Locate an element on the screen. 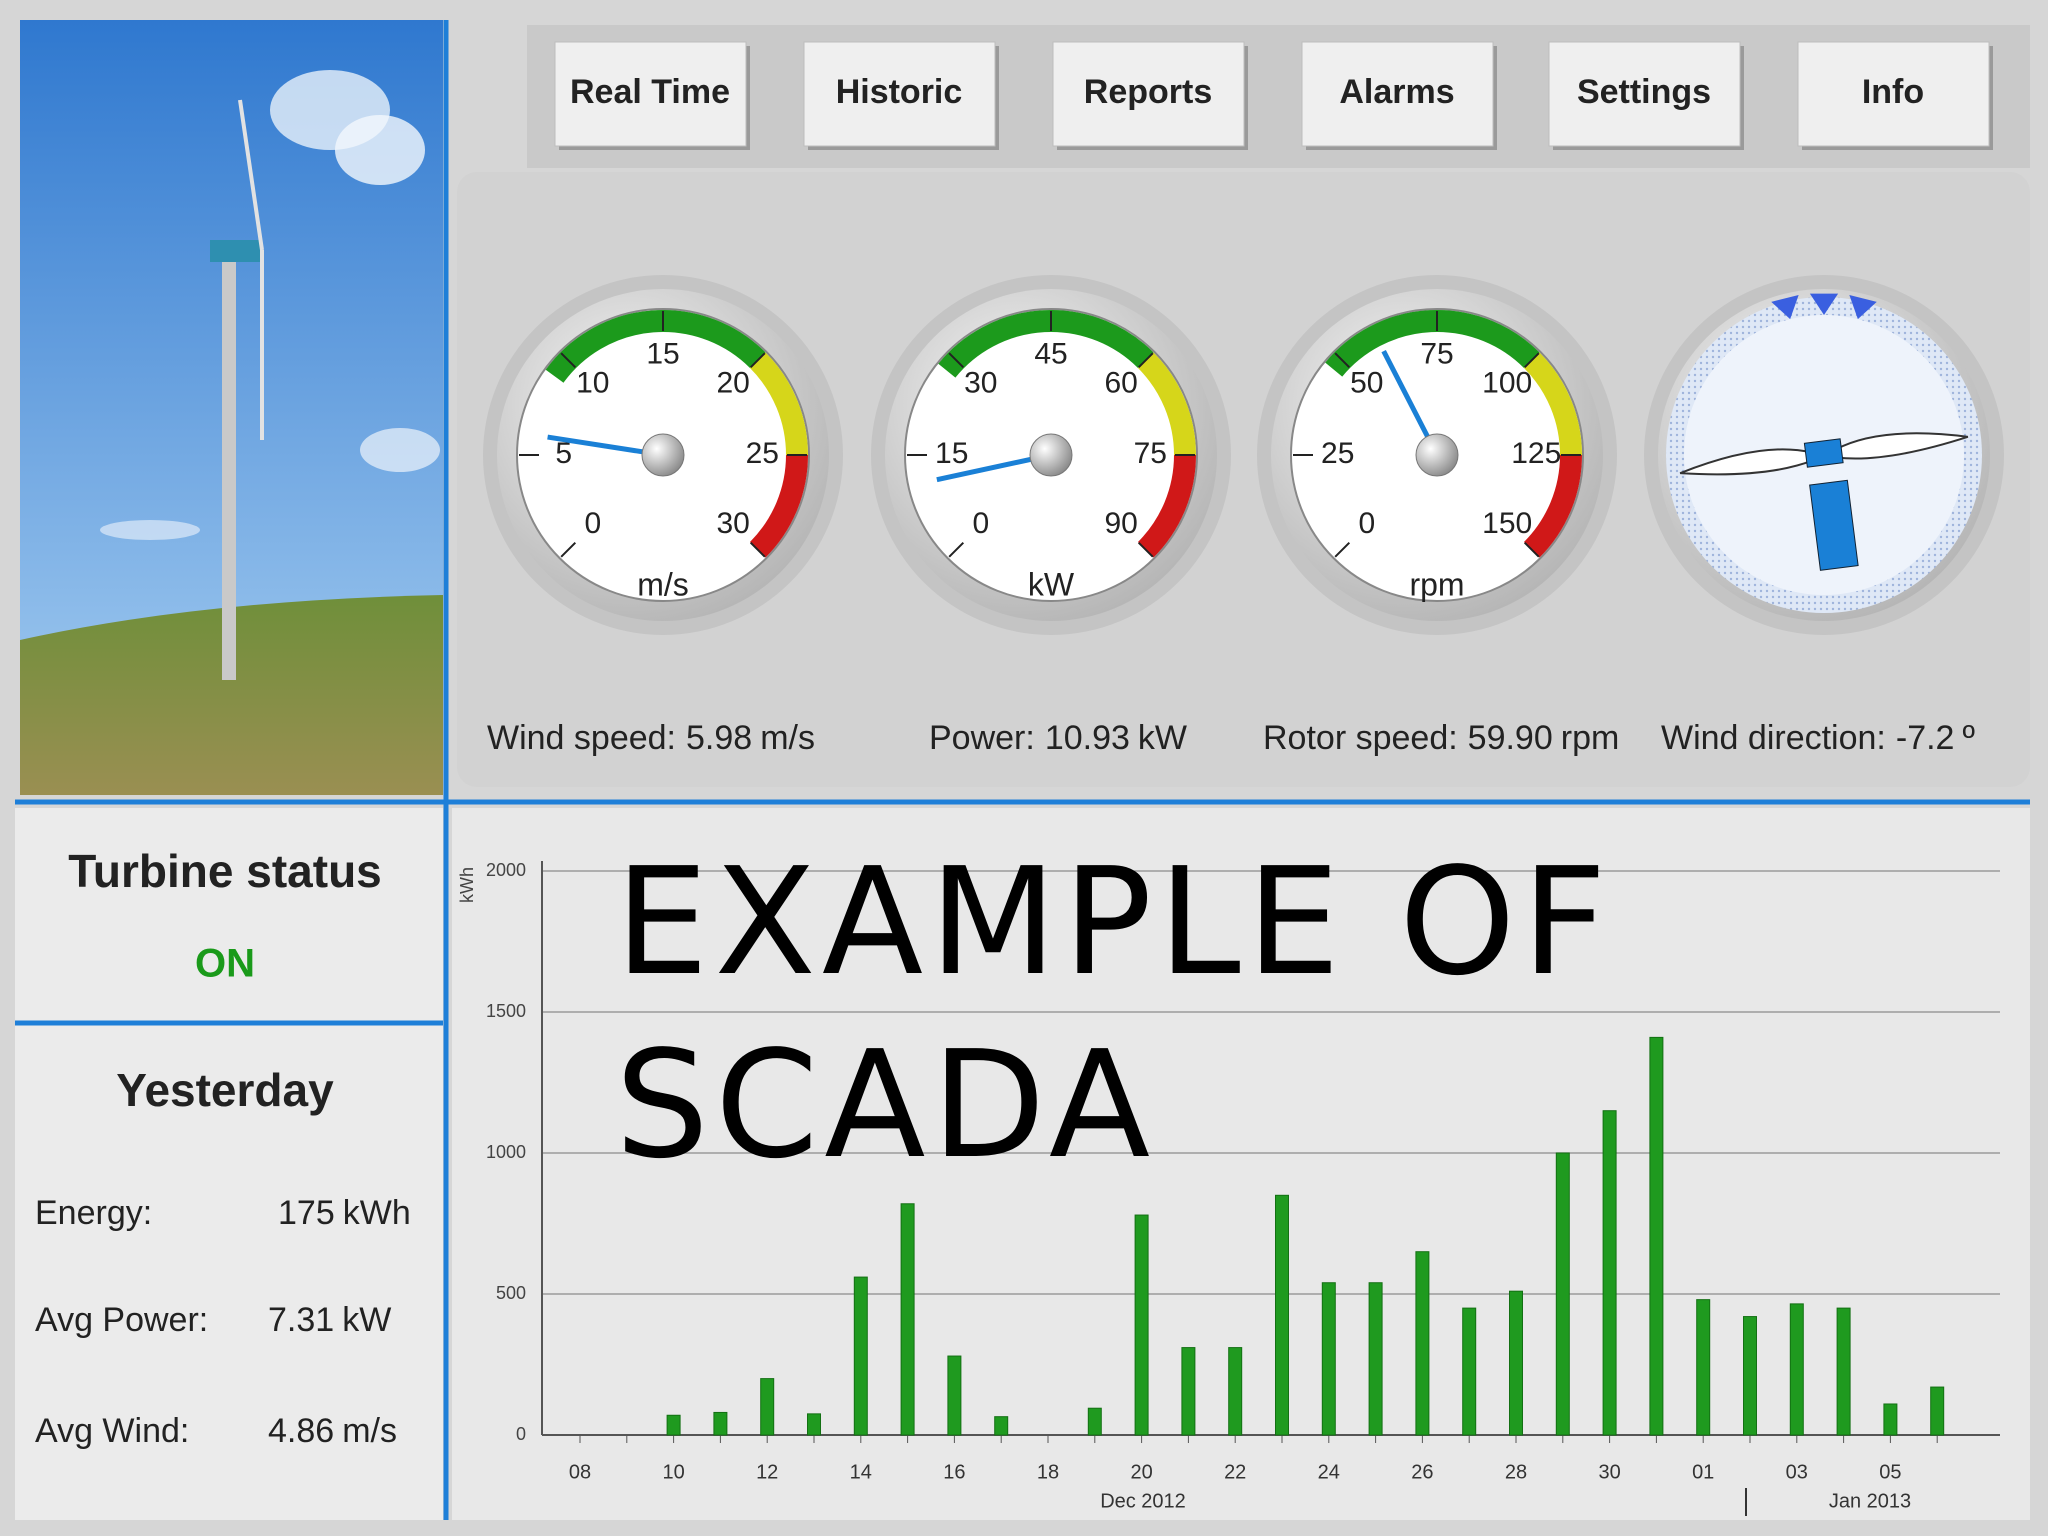  nav-label: Real Time is located at coordinates (650, 92).